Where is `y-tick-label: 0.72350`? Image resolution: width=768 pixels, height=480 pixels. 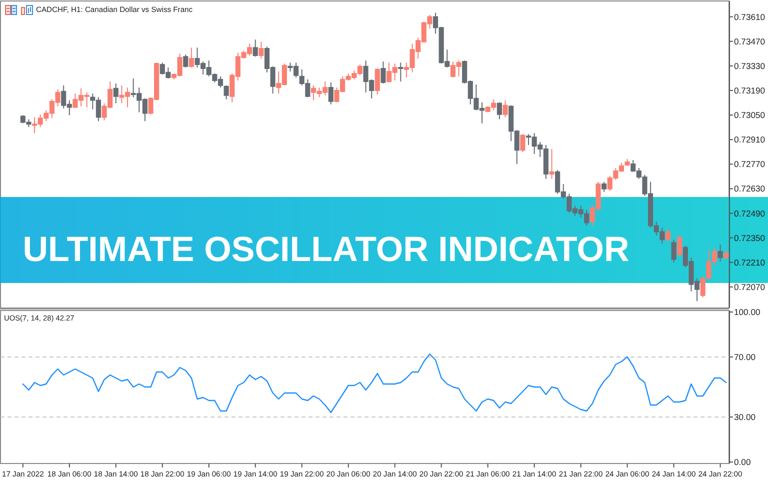
y-tick-label: 0.72350 is located at coordinates (750, 237).